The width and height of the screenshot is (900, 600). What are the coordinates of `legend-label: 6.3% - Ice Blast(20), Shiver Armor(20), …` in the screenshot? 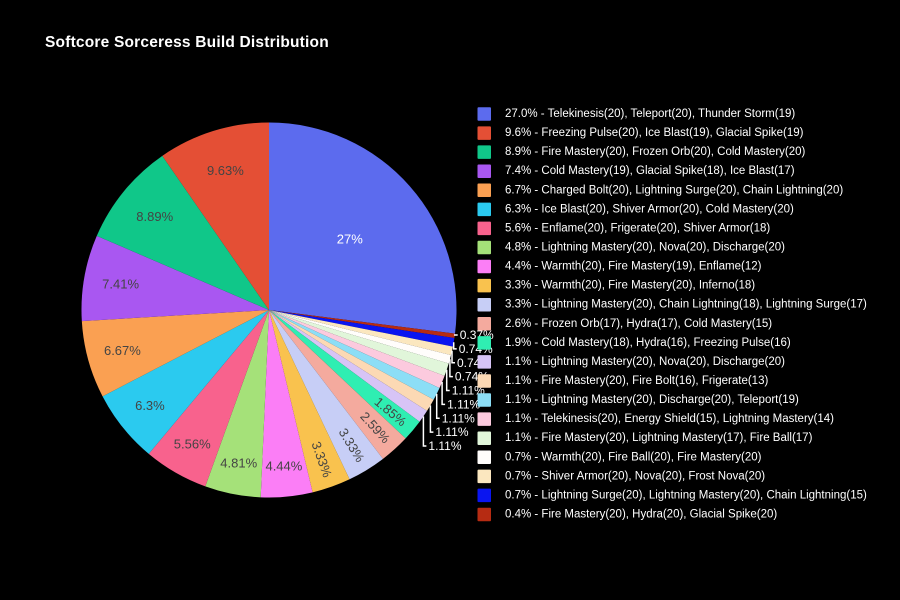 It's located at (649, 209).